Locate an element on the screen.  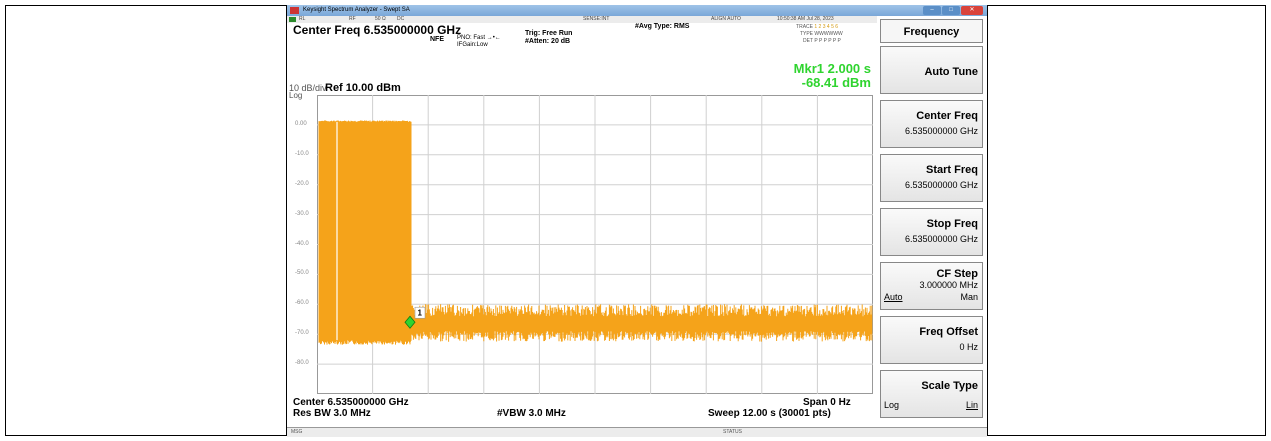
marker-1-label: 1 is located at coordinates (420, 313).